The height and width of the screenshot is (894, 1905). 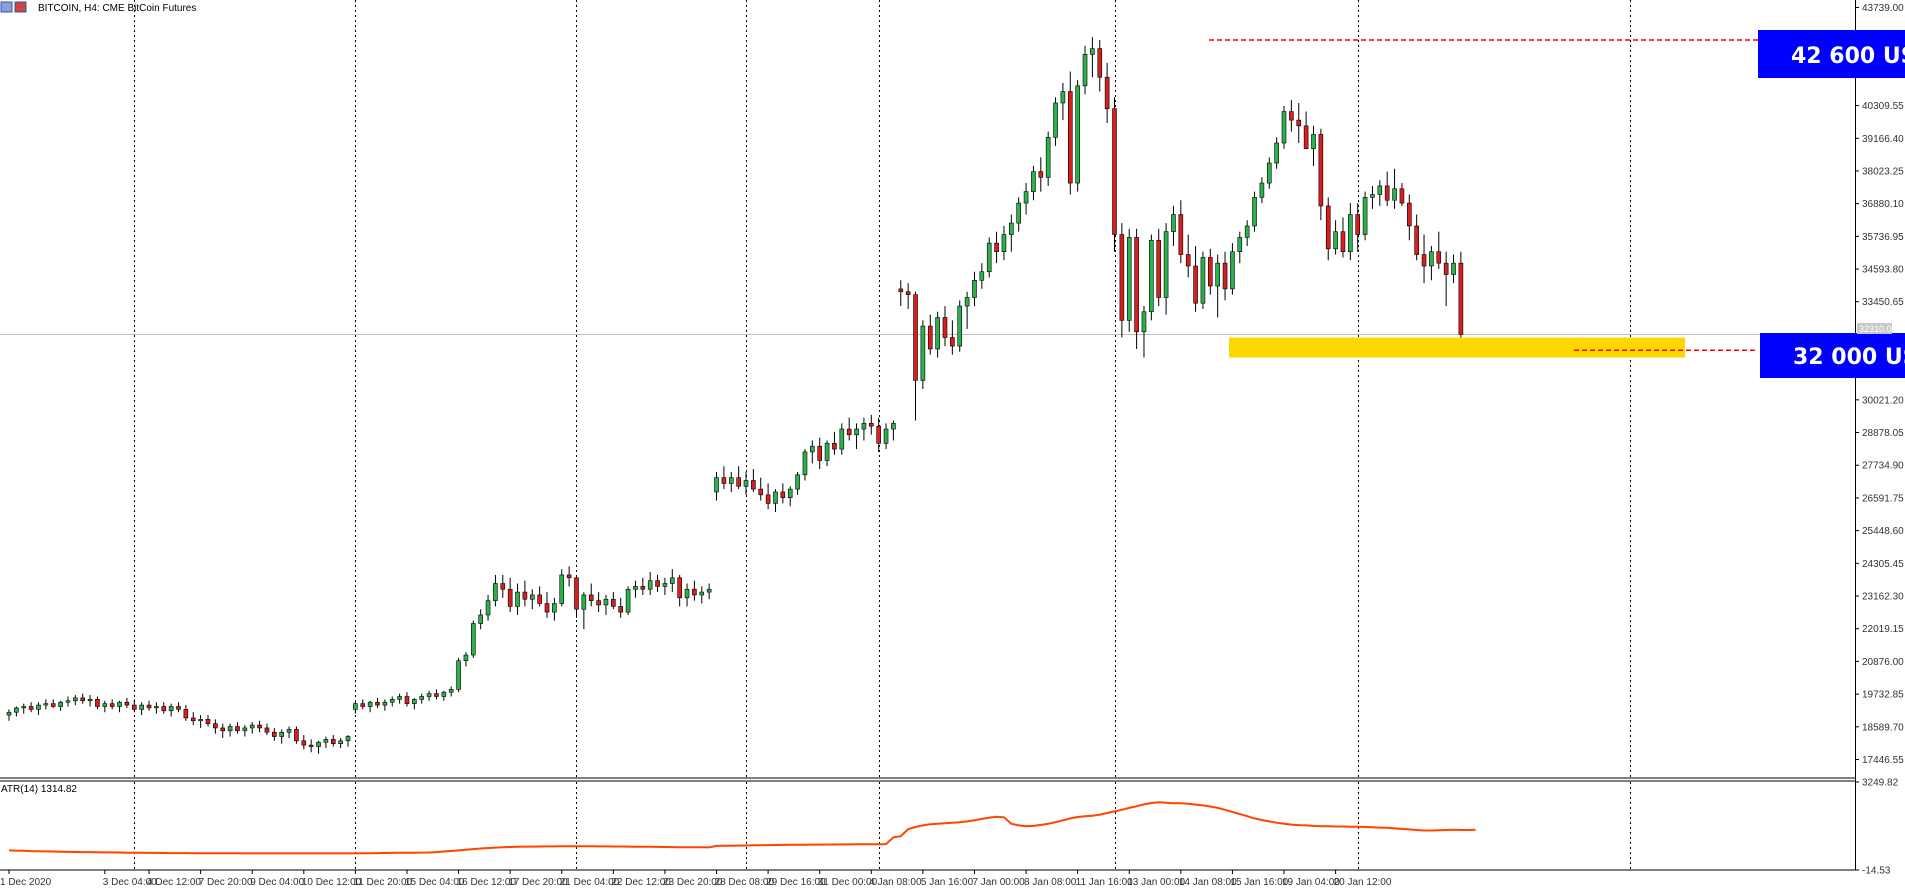 What do you see at coordinates (1883, 204) in the screenshot?
I see `y-tick-label: 36880.10` at bounding box center [1883, 204].